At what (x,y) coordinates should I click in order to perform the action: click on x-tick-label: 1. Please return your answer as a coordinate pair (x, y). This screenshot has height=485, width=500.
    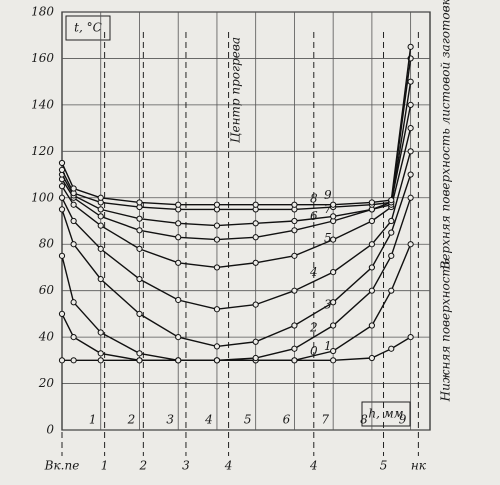
    Looking at the image, I should click on (93, 420).